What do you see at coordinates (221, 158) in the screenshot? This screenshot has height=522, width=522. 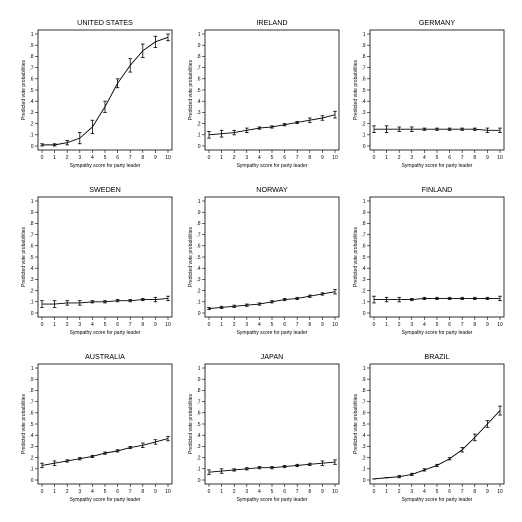 I see `x-tick-label: 1` at bounding box center [221, 158].